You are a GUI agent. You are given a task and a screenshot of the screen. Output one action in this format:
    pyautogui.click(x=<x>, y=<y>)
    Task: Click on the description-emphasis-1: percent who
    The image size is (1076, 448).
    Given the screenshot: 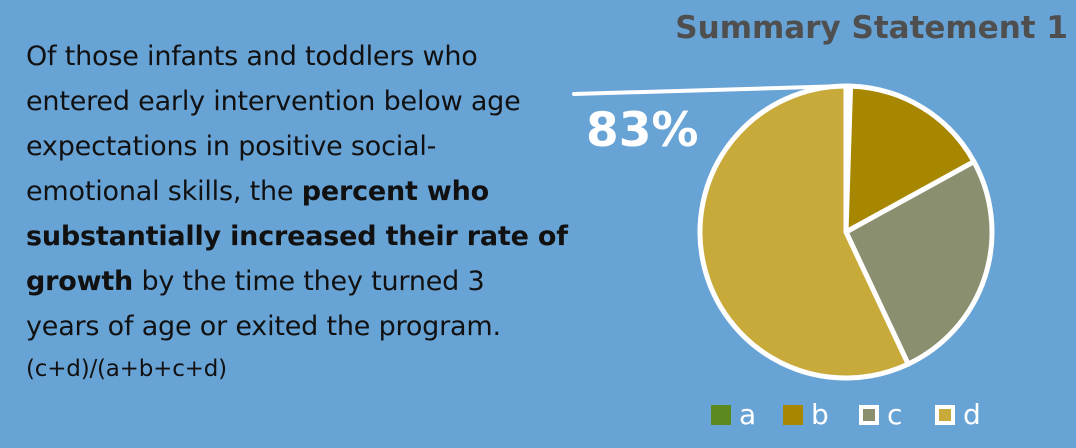 What is the action you would take?
    pyautogui.click(x=395, y=191)
    